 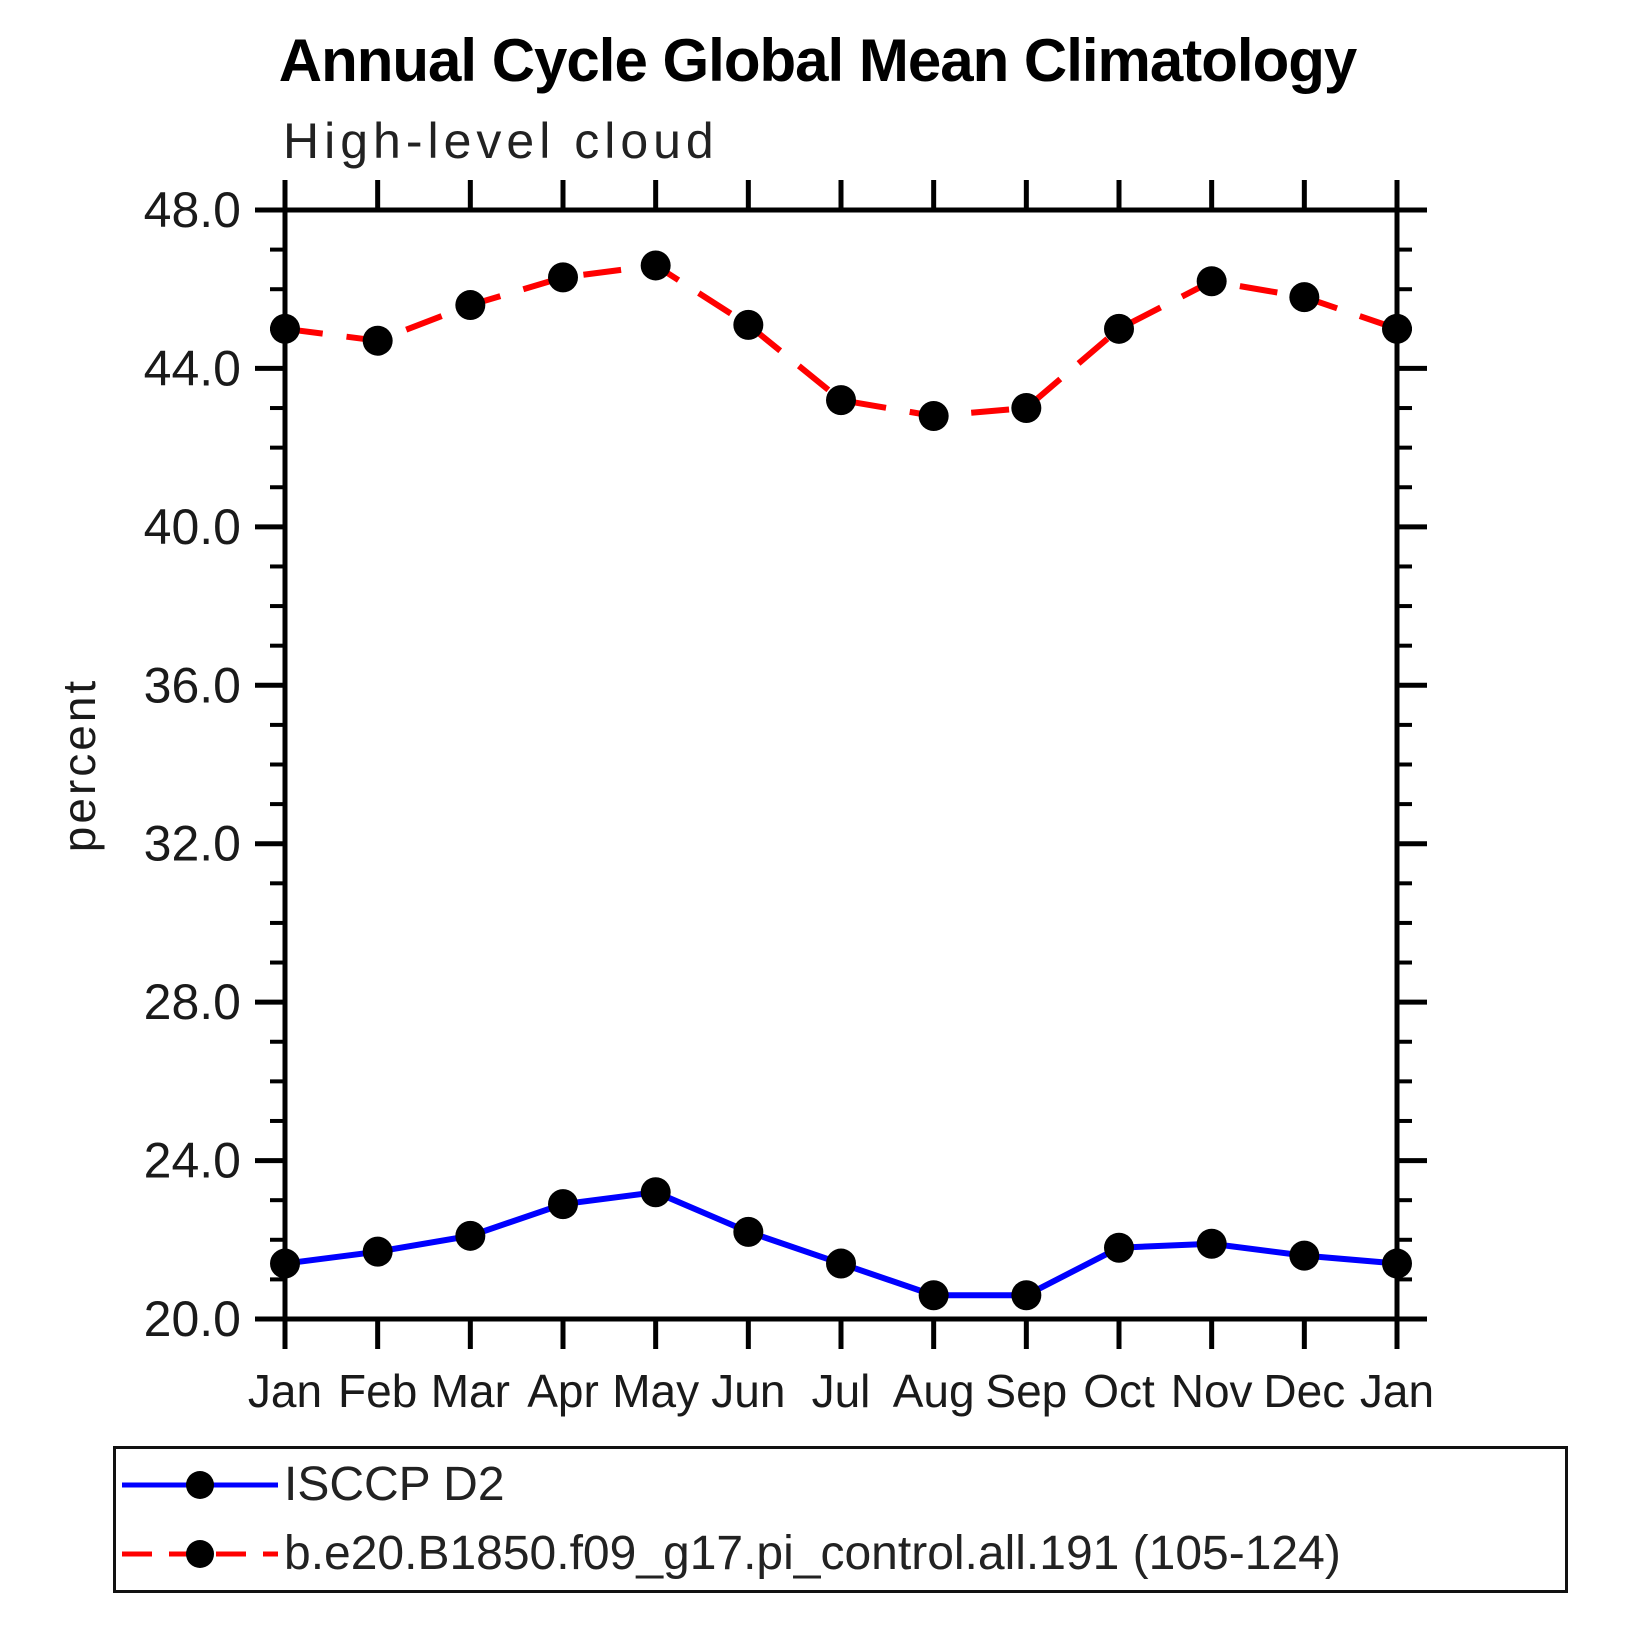 What do you see at coordinates (1026, 1391) in the screenshot?
I see `x-tick-label: Sep` at bounding box center [1026, 1391].